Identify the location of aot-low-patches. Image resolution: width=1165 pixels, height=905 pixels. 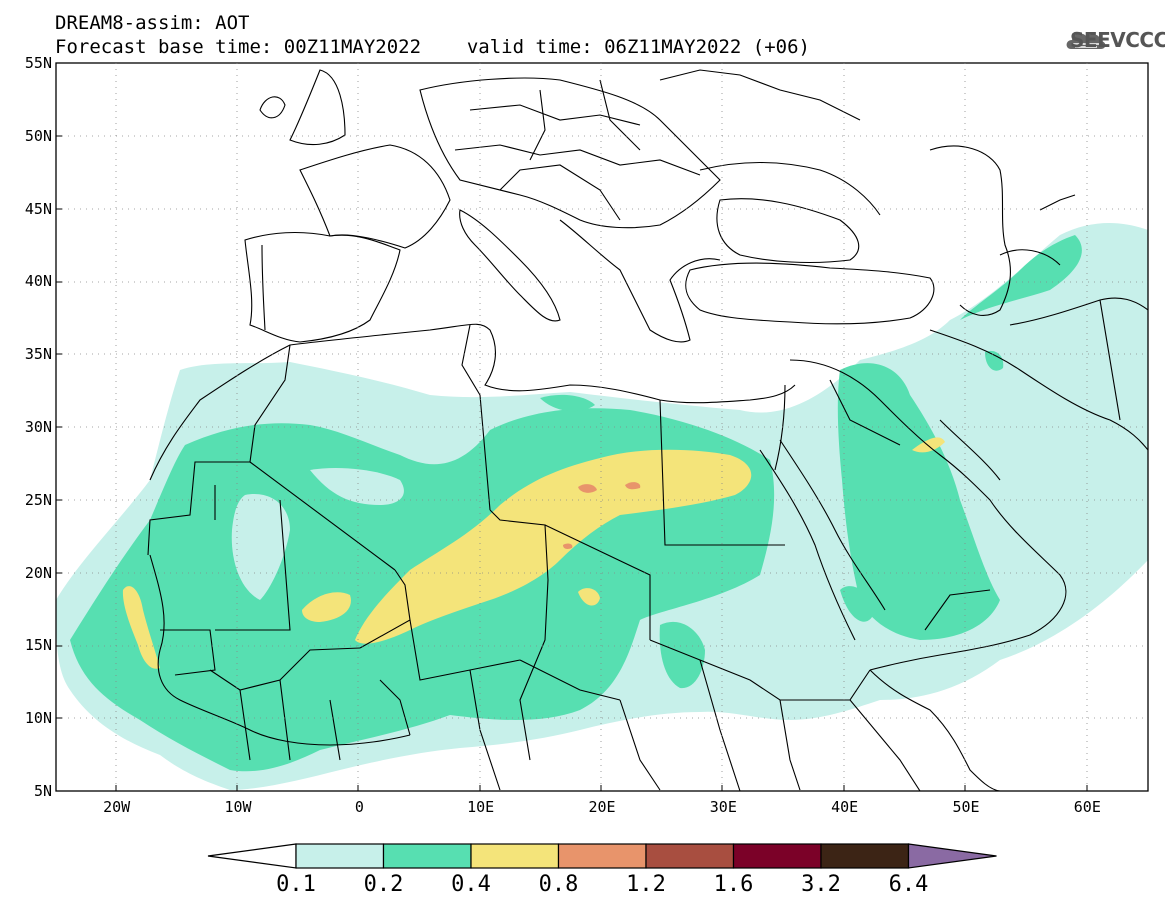
(317, 534).